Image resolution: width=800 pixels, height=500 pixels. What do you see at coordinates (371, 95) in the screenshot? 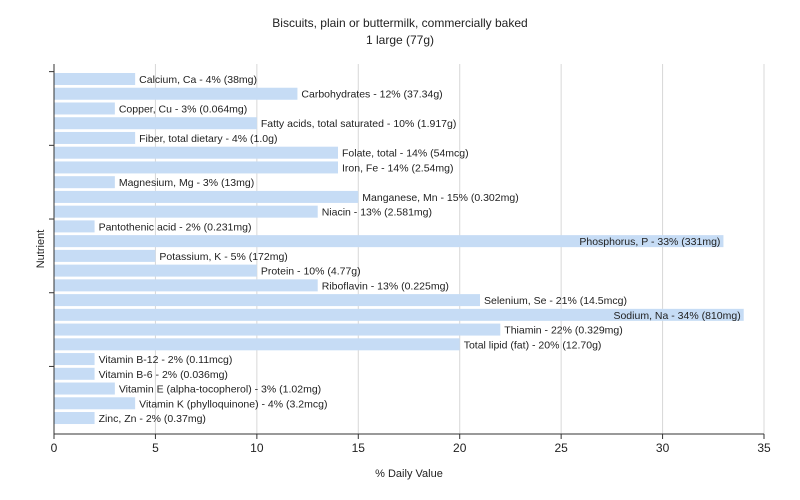
I see `bar-label-1: Carbohydrates - 12% (37.34g)` at bounding box center [371, 95].